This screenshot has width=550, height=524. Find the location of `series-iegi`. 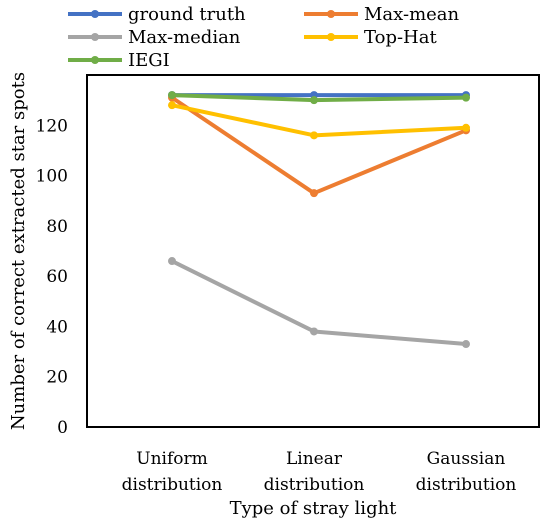

series-iegi is located at coordinates (319, 98).